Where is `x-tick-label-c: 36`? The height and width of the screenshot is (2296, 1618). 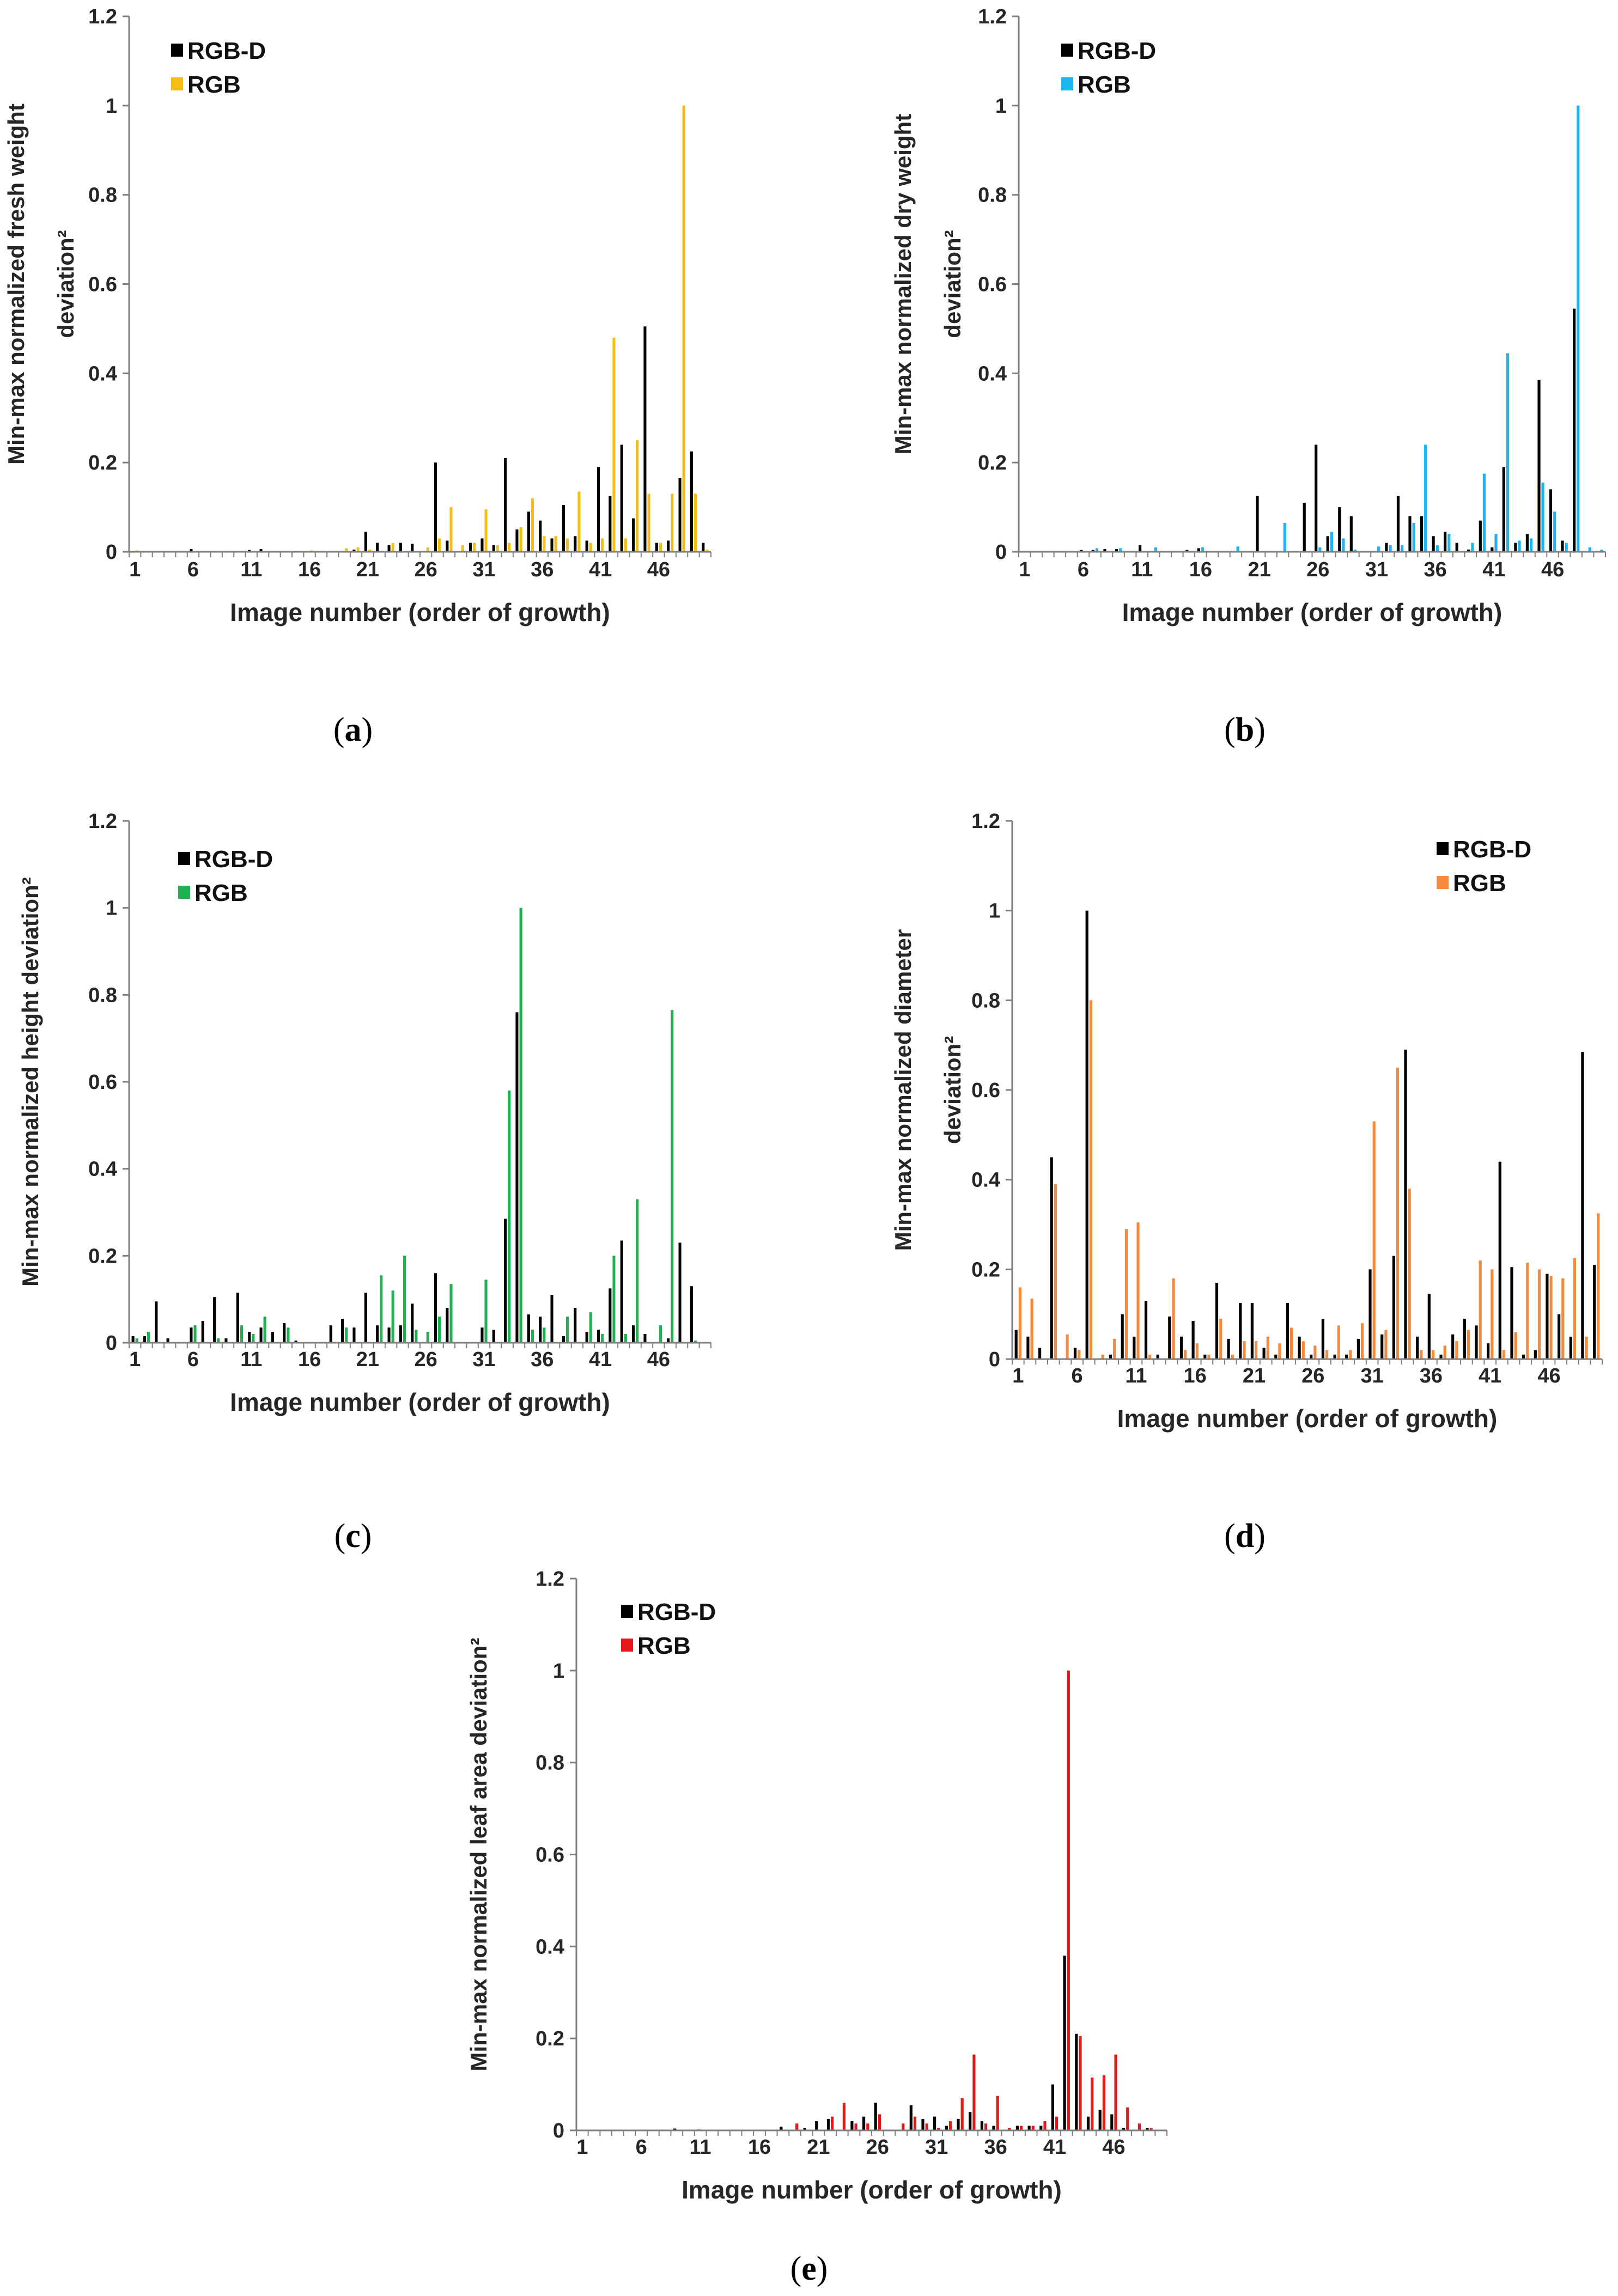
x-tick-label-c: 36 is located at coordinates (542, 1359).